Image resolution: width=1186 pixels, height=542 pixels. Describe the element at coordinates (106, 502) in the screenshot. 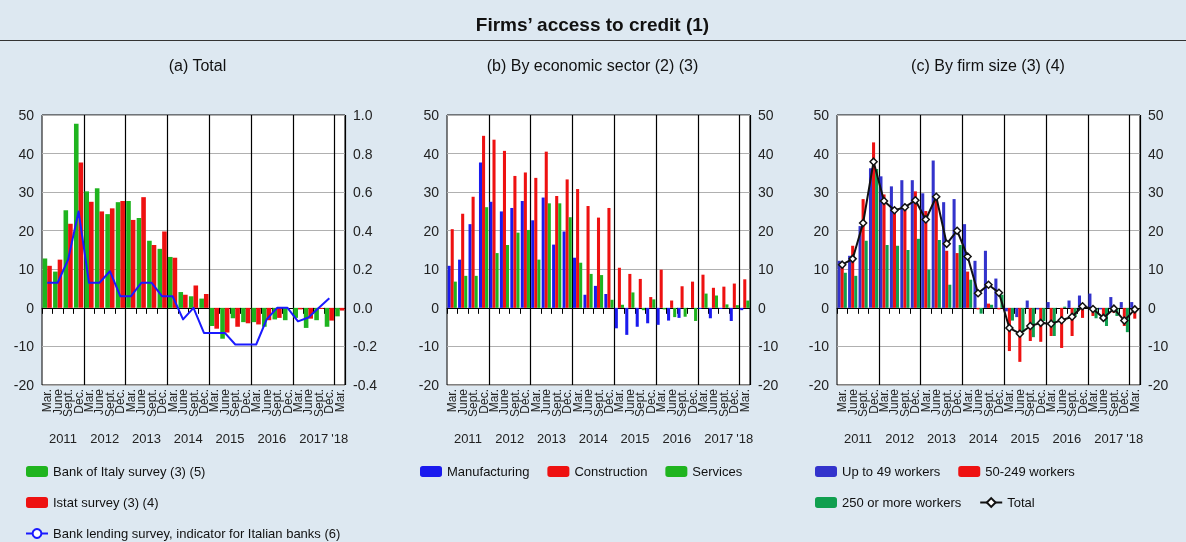

I see `legend-label: Istat survey (3) (4)` at that location.